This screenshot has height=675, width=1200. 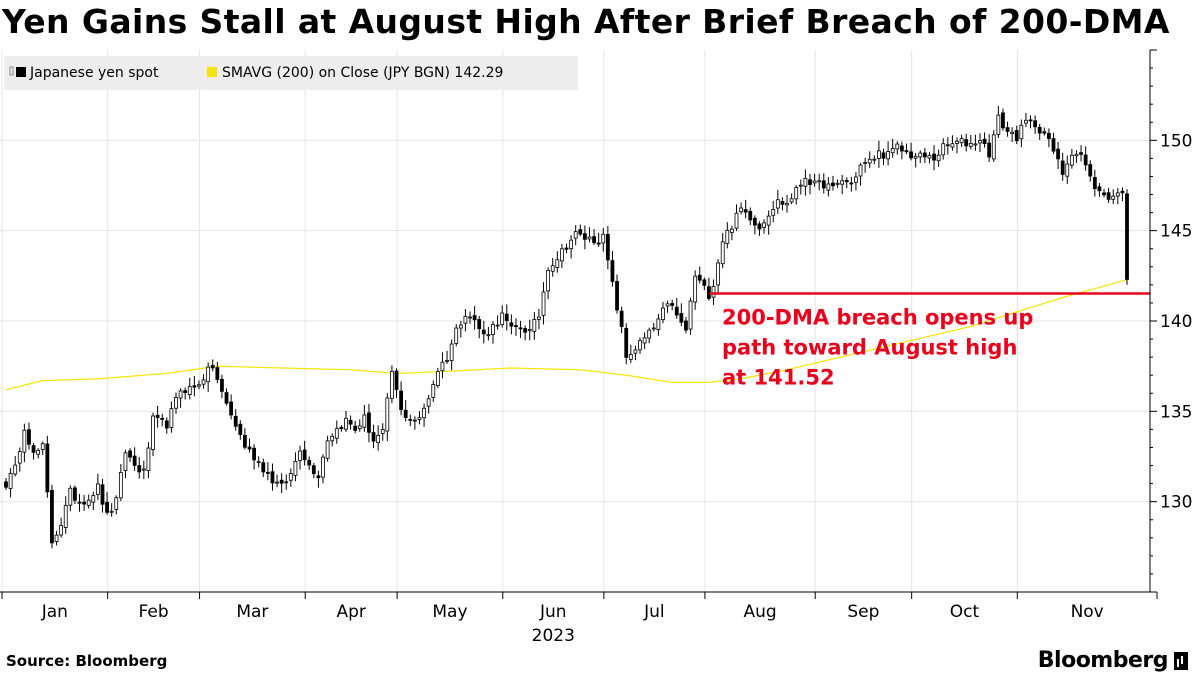 I want to click on brand-name: Bloomberg, so click(x=1103, y=660).